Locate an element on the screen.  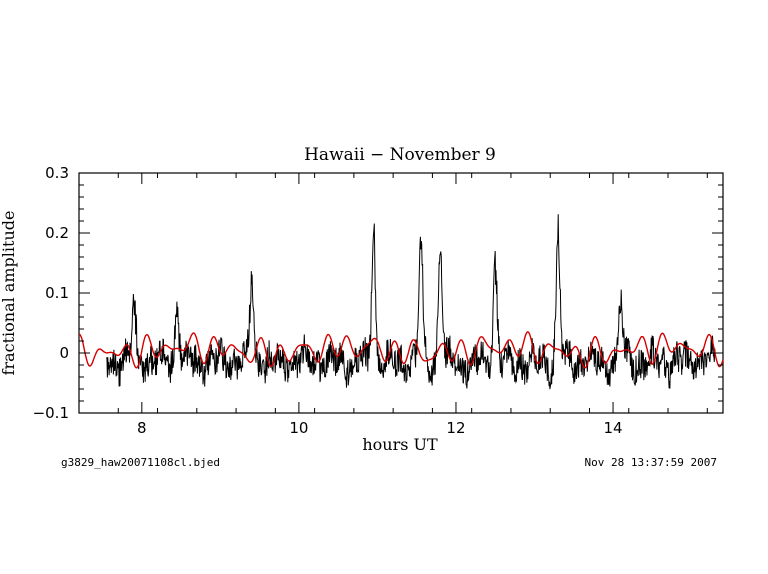
chart-title: Hawaii − November 9 is located at coordinates (400, 155).